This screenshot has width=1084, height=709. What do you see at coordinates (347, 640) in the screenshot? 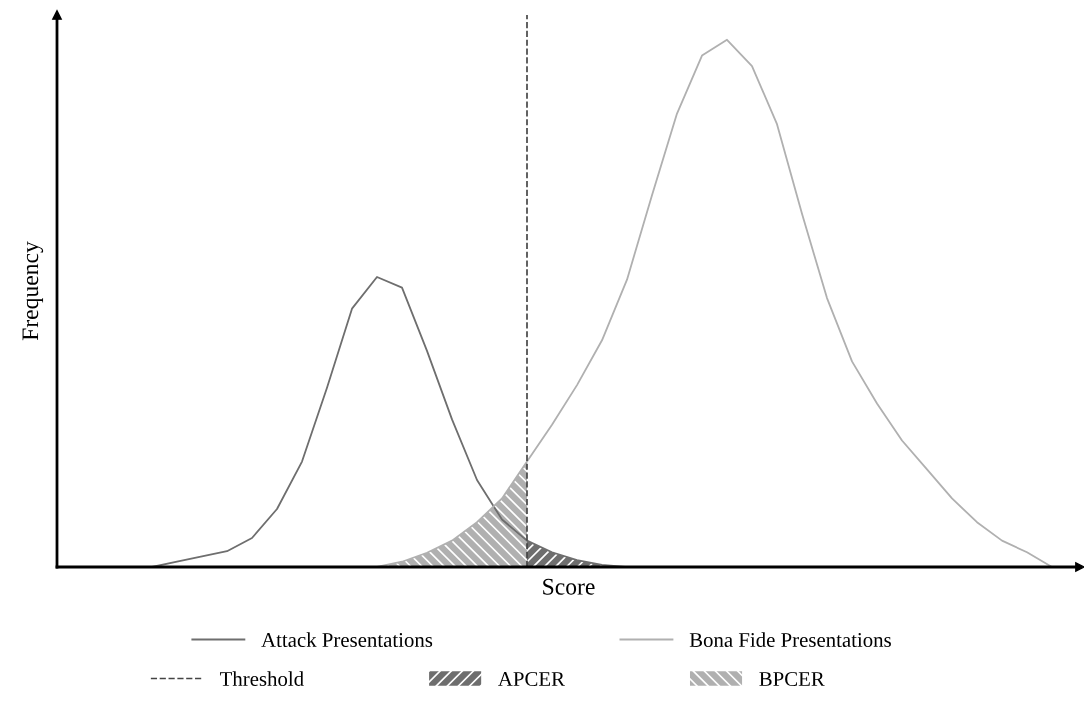
I see `legend-label: Attack Presentations` at bounding box center [347, 640].